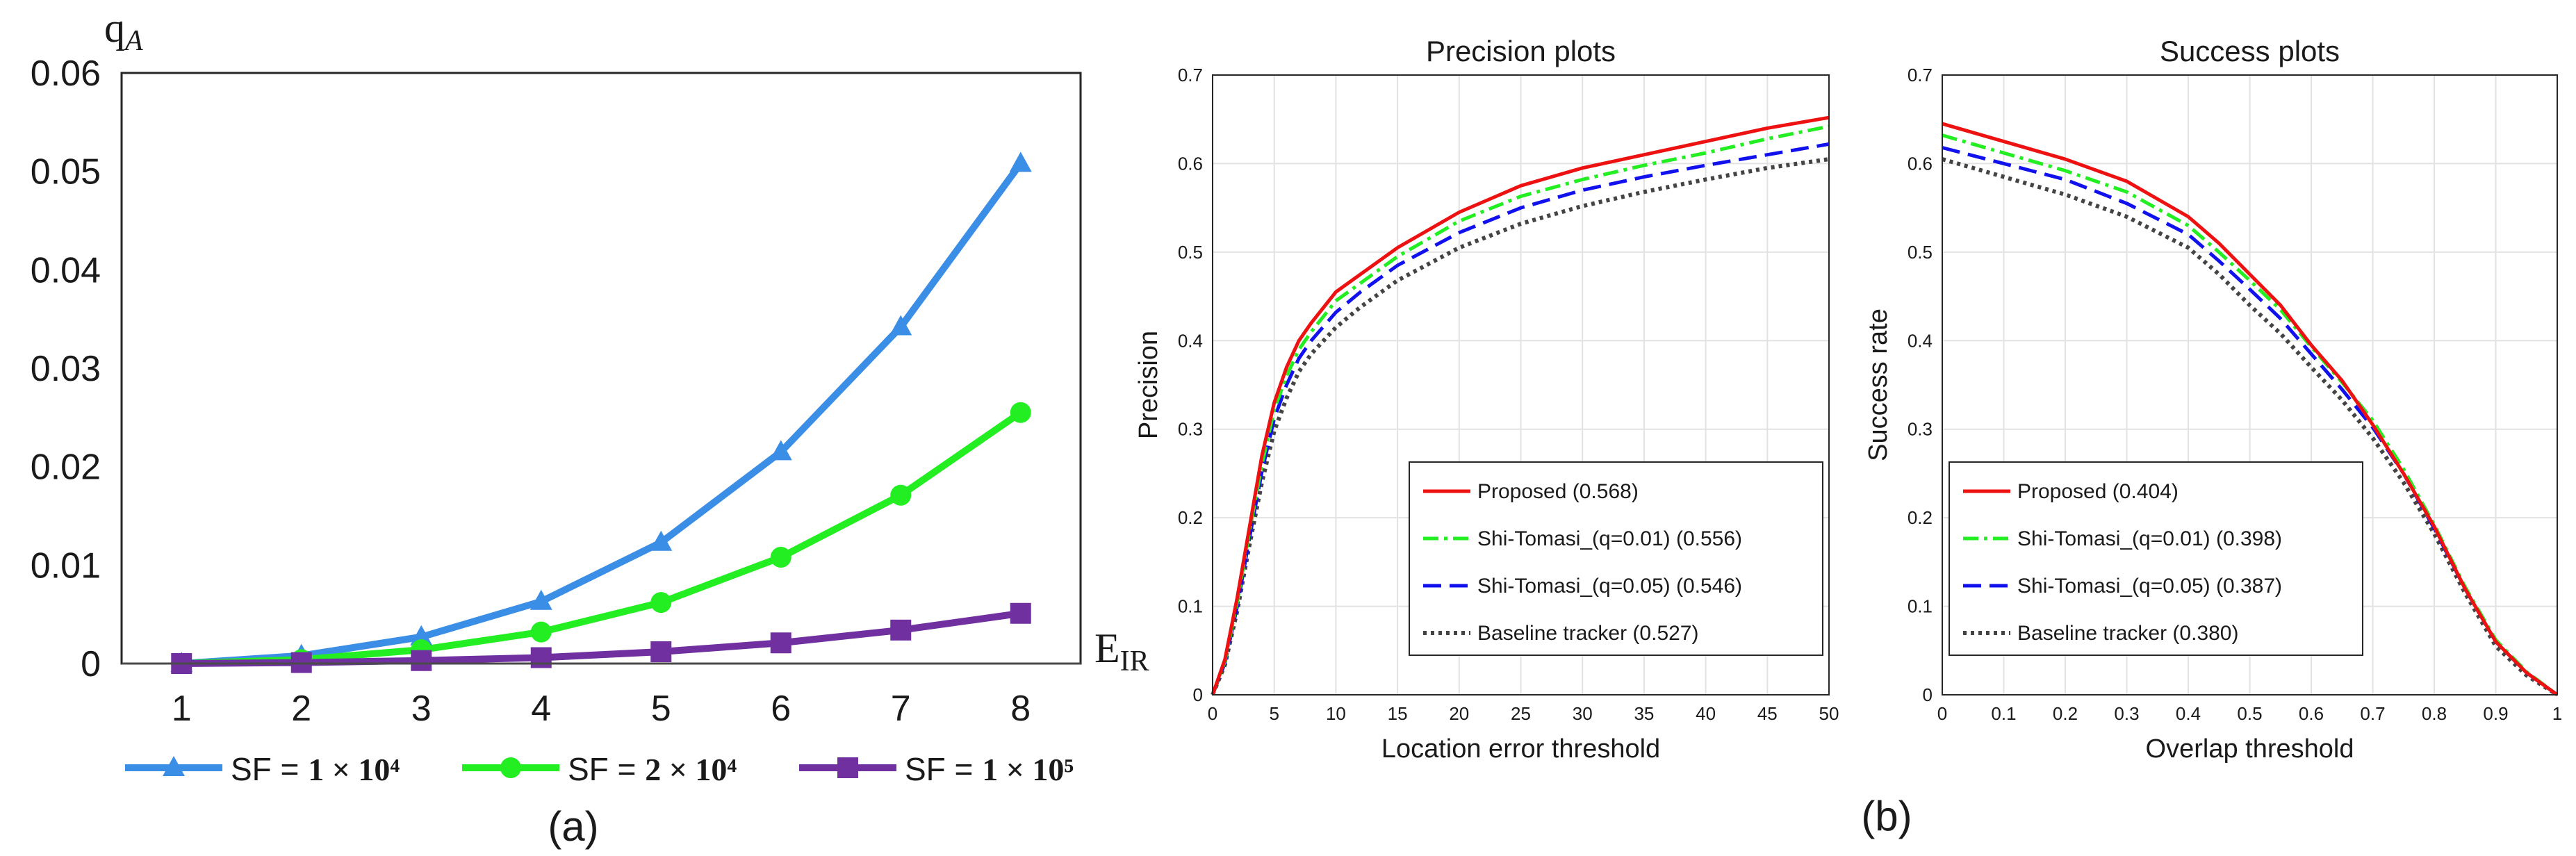 Image resolution: width=2576 pixels, height=856 pixels. What do you see at coordinates (1190, 340) in the screenshot?
I see `chart-precision-y-tick-label: 0.4` at bounding box center [1190, 340].